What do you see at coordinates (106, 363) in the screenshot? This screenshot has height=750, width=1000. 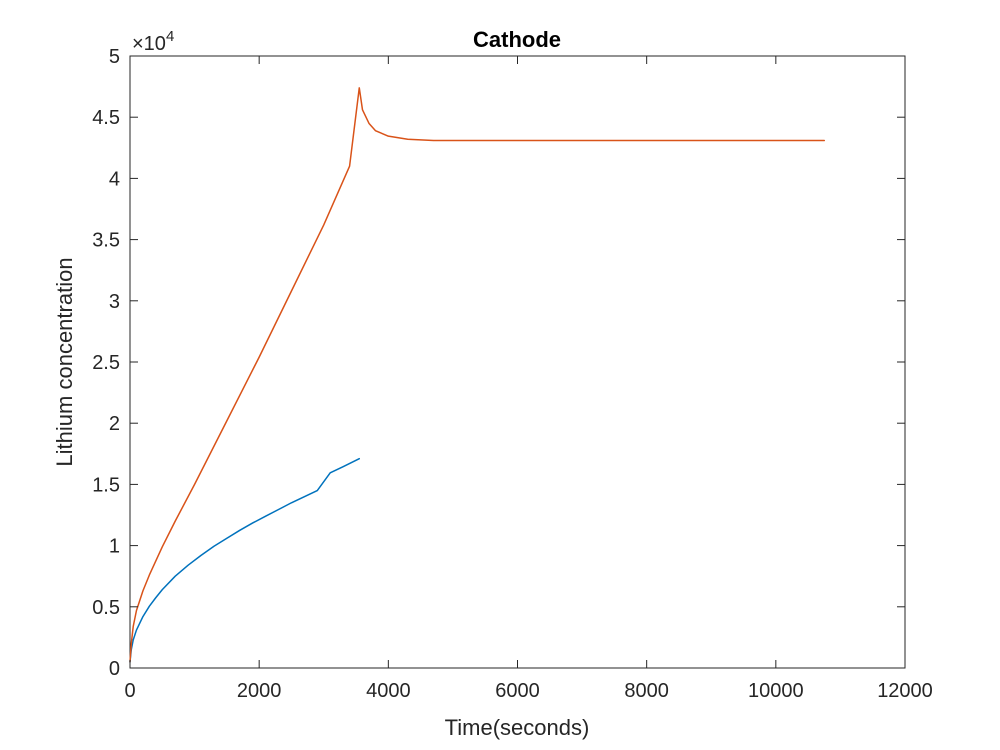 I see `y-tick-label: 2.5` at bounding box center [106, 363].